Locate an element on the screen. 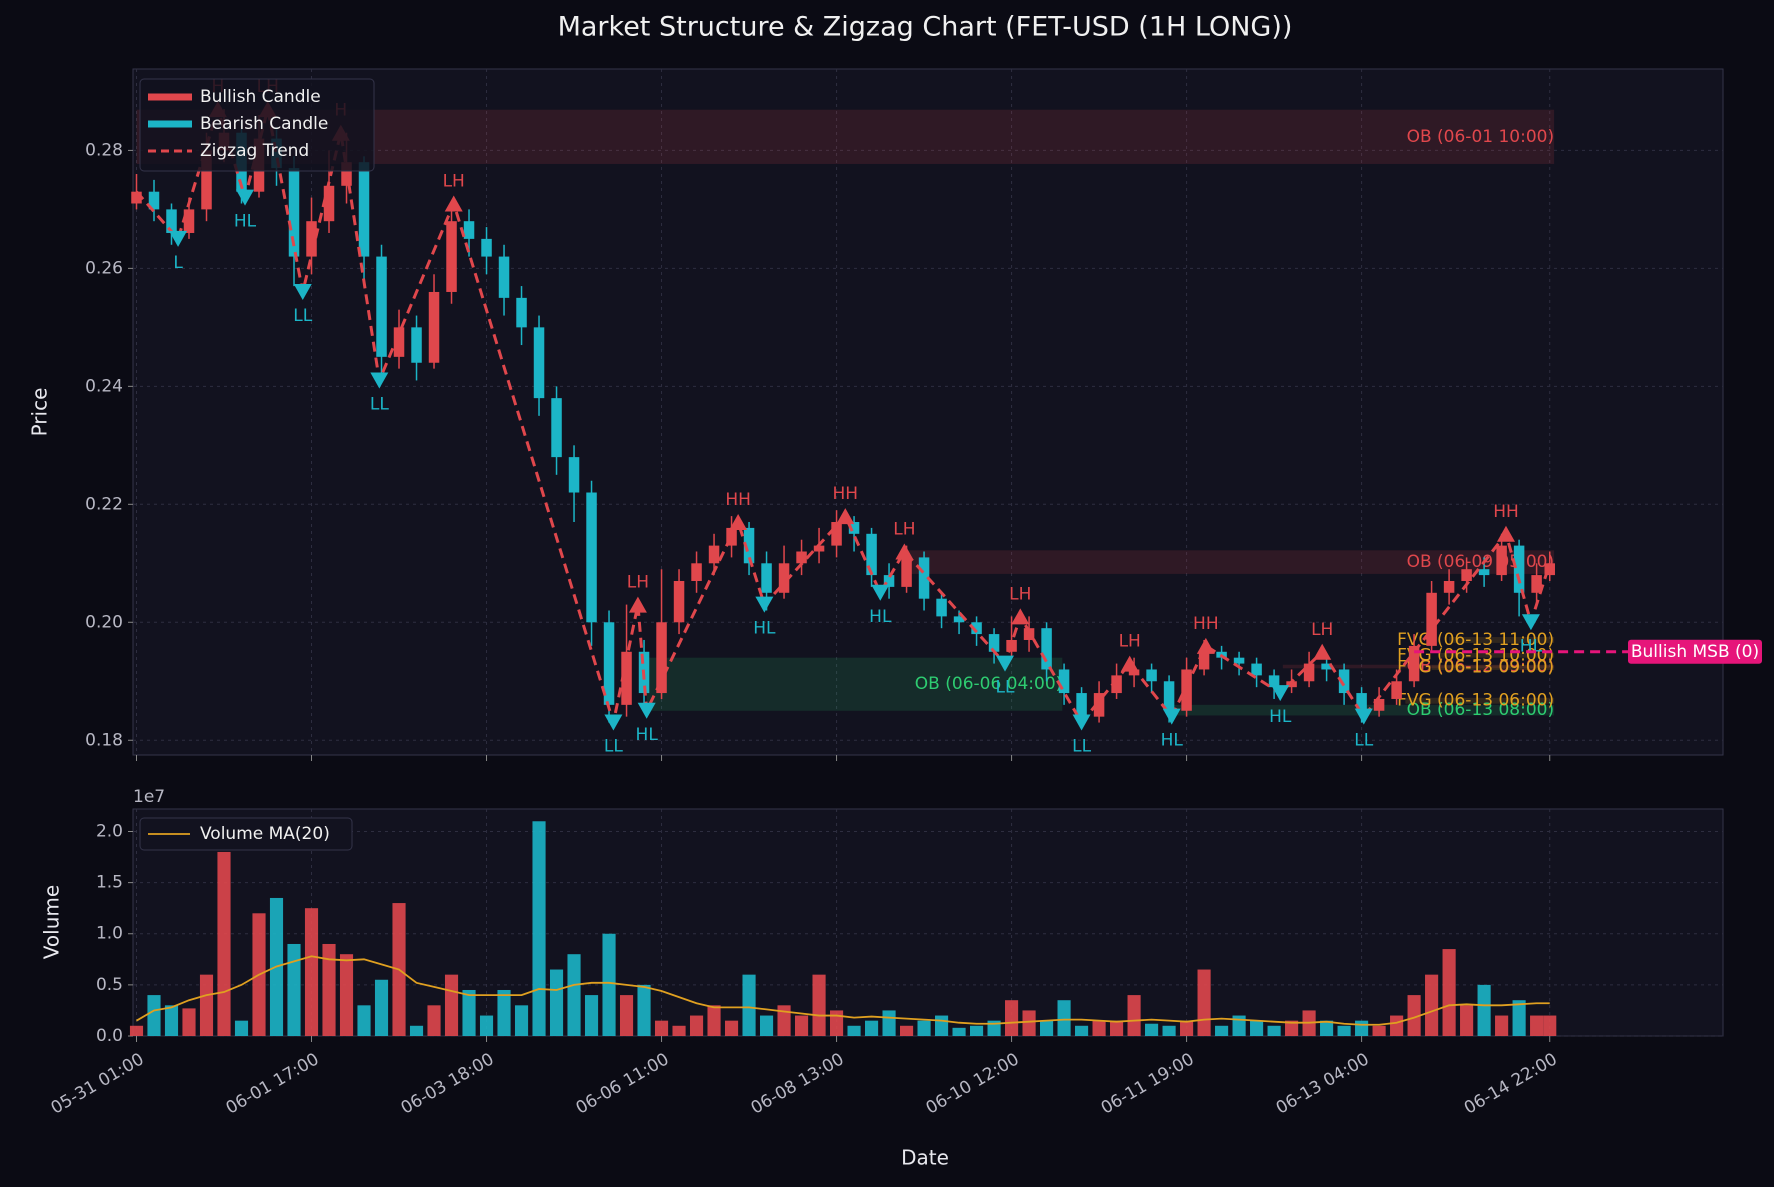 The height and width of the screenshot is (1187, 1774). pivot-label: LL is located at coordinates (1005, 688).